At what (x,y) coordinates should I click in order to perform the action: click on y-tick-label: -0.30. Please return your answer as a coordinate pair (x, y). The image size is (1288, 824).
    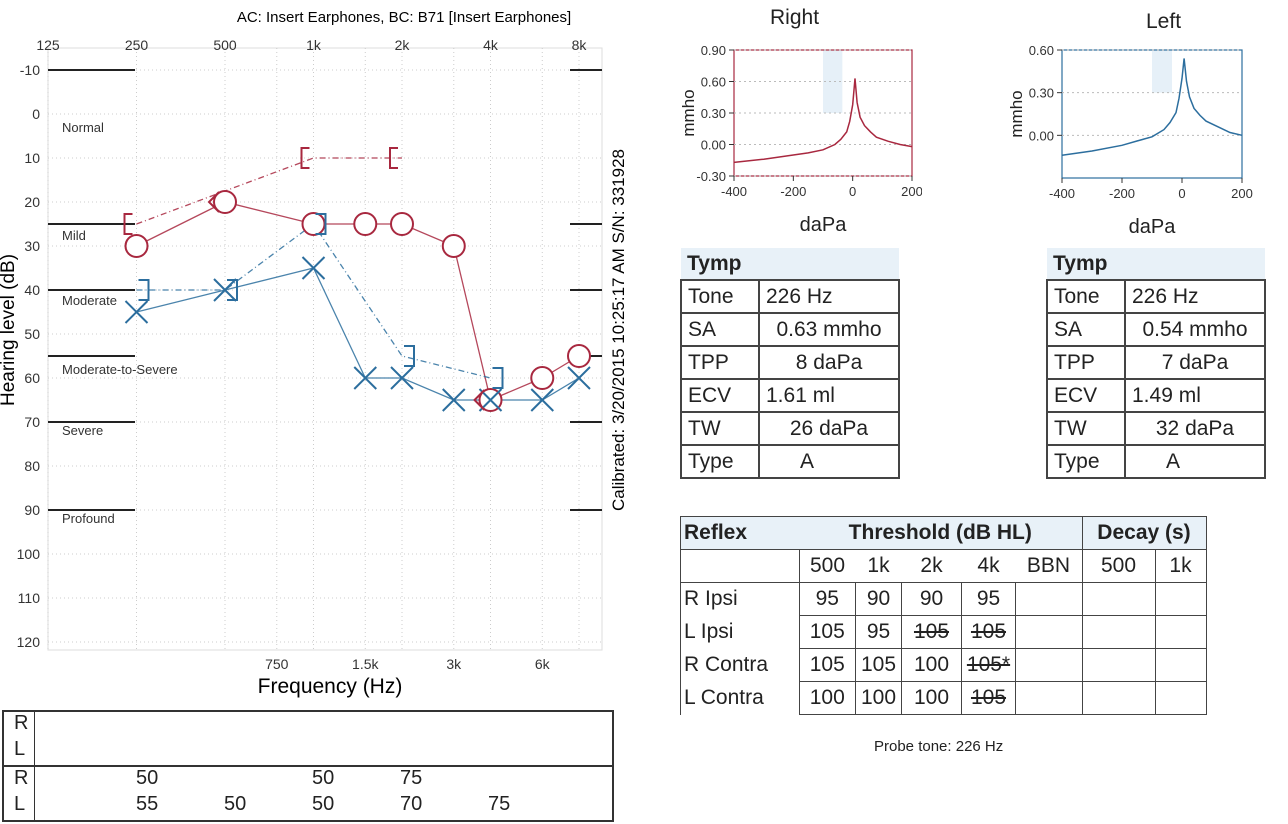
    Looking at the image, I should click on (711, 176).